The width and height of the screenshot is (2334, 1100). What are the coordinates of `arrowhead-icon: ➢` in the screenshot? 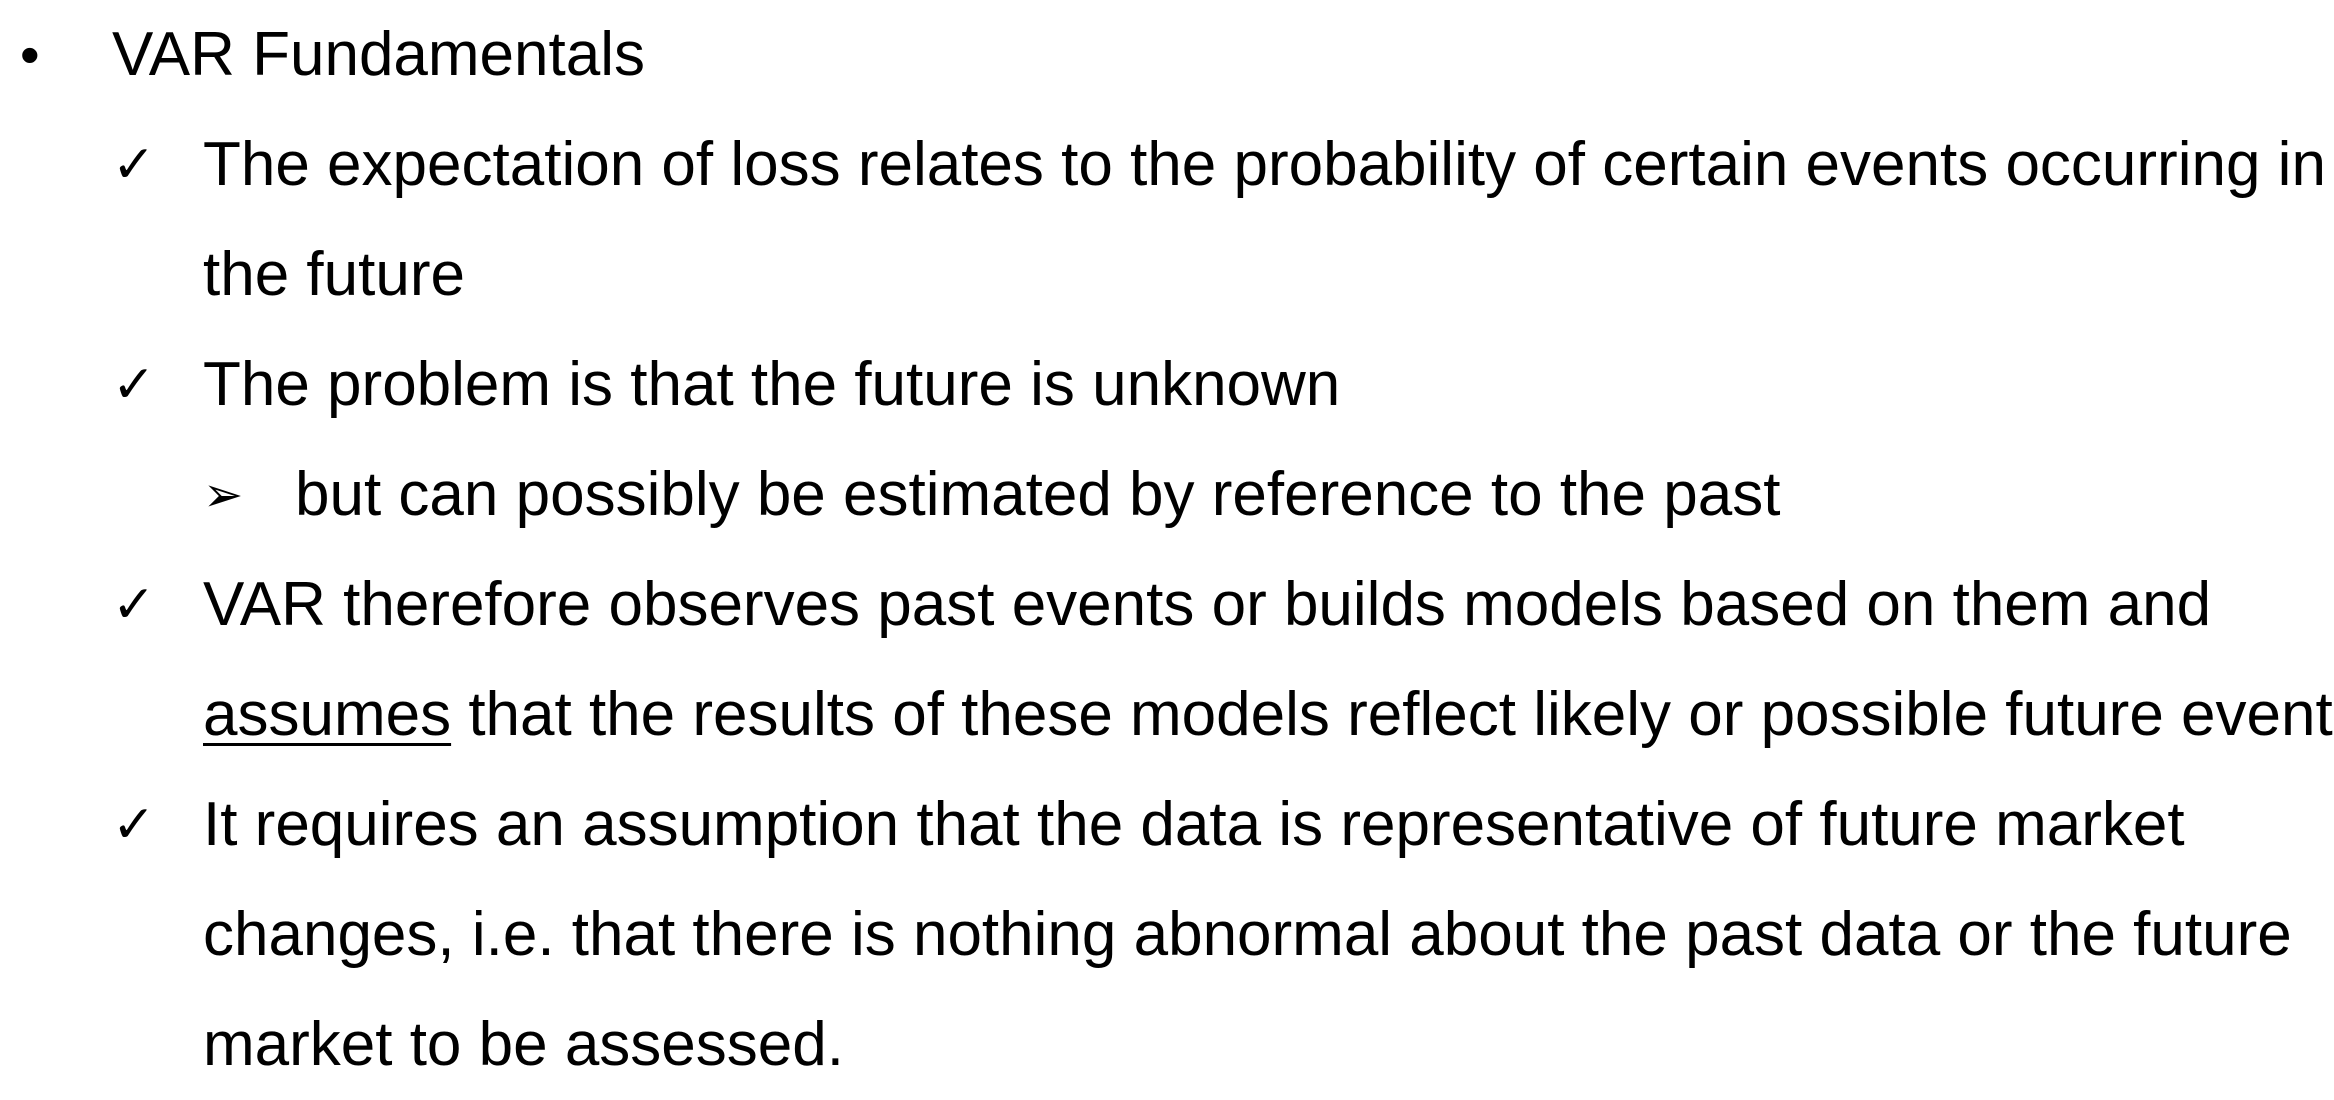 It's located at (223, 495).